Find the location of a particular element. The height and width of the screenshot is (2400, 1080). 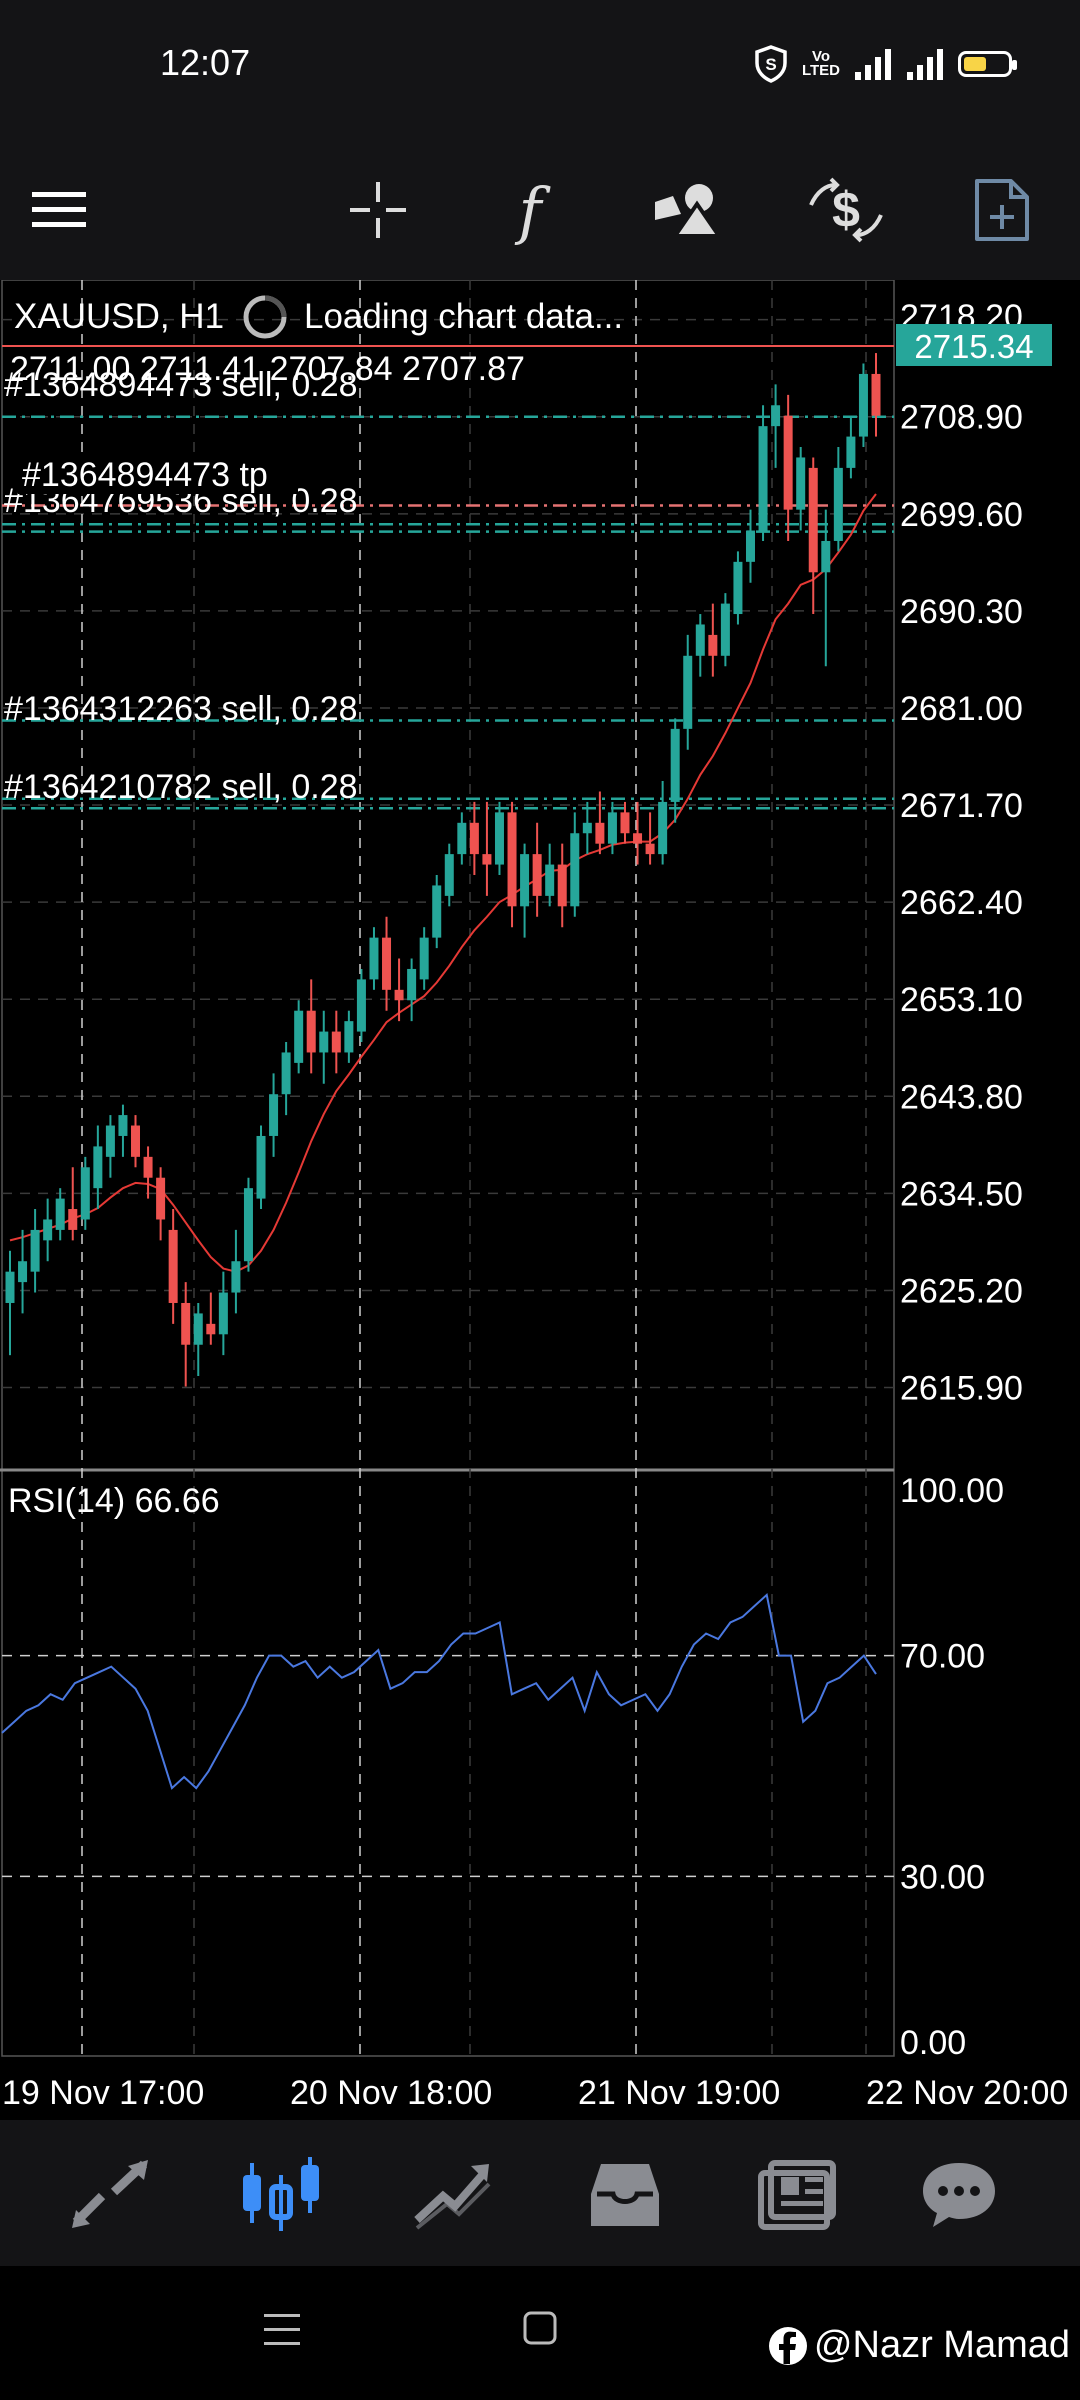

time-tick-label: 22 Nov 20:00 is located at coordinates (967, 2093).